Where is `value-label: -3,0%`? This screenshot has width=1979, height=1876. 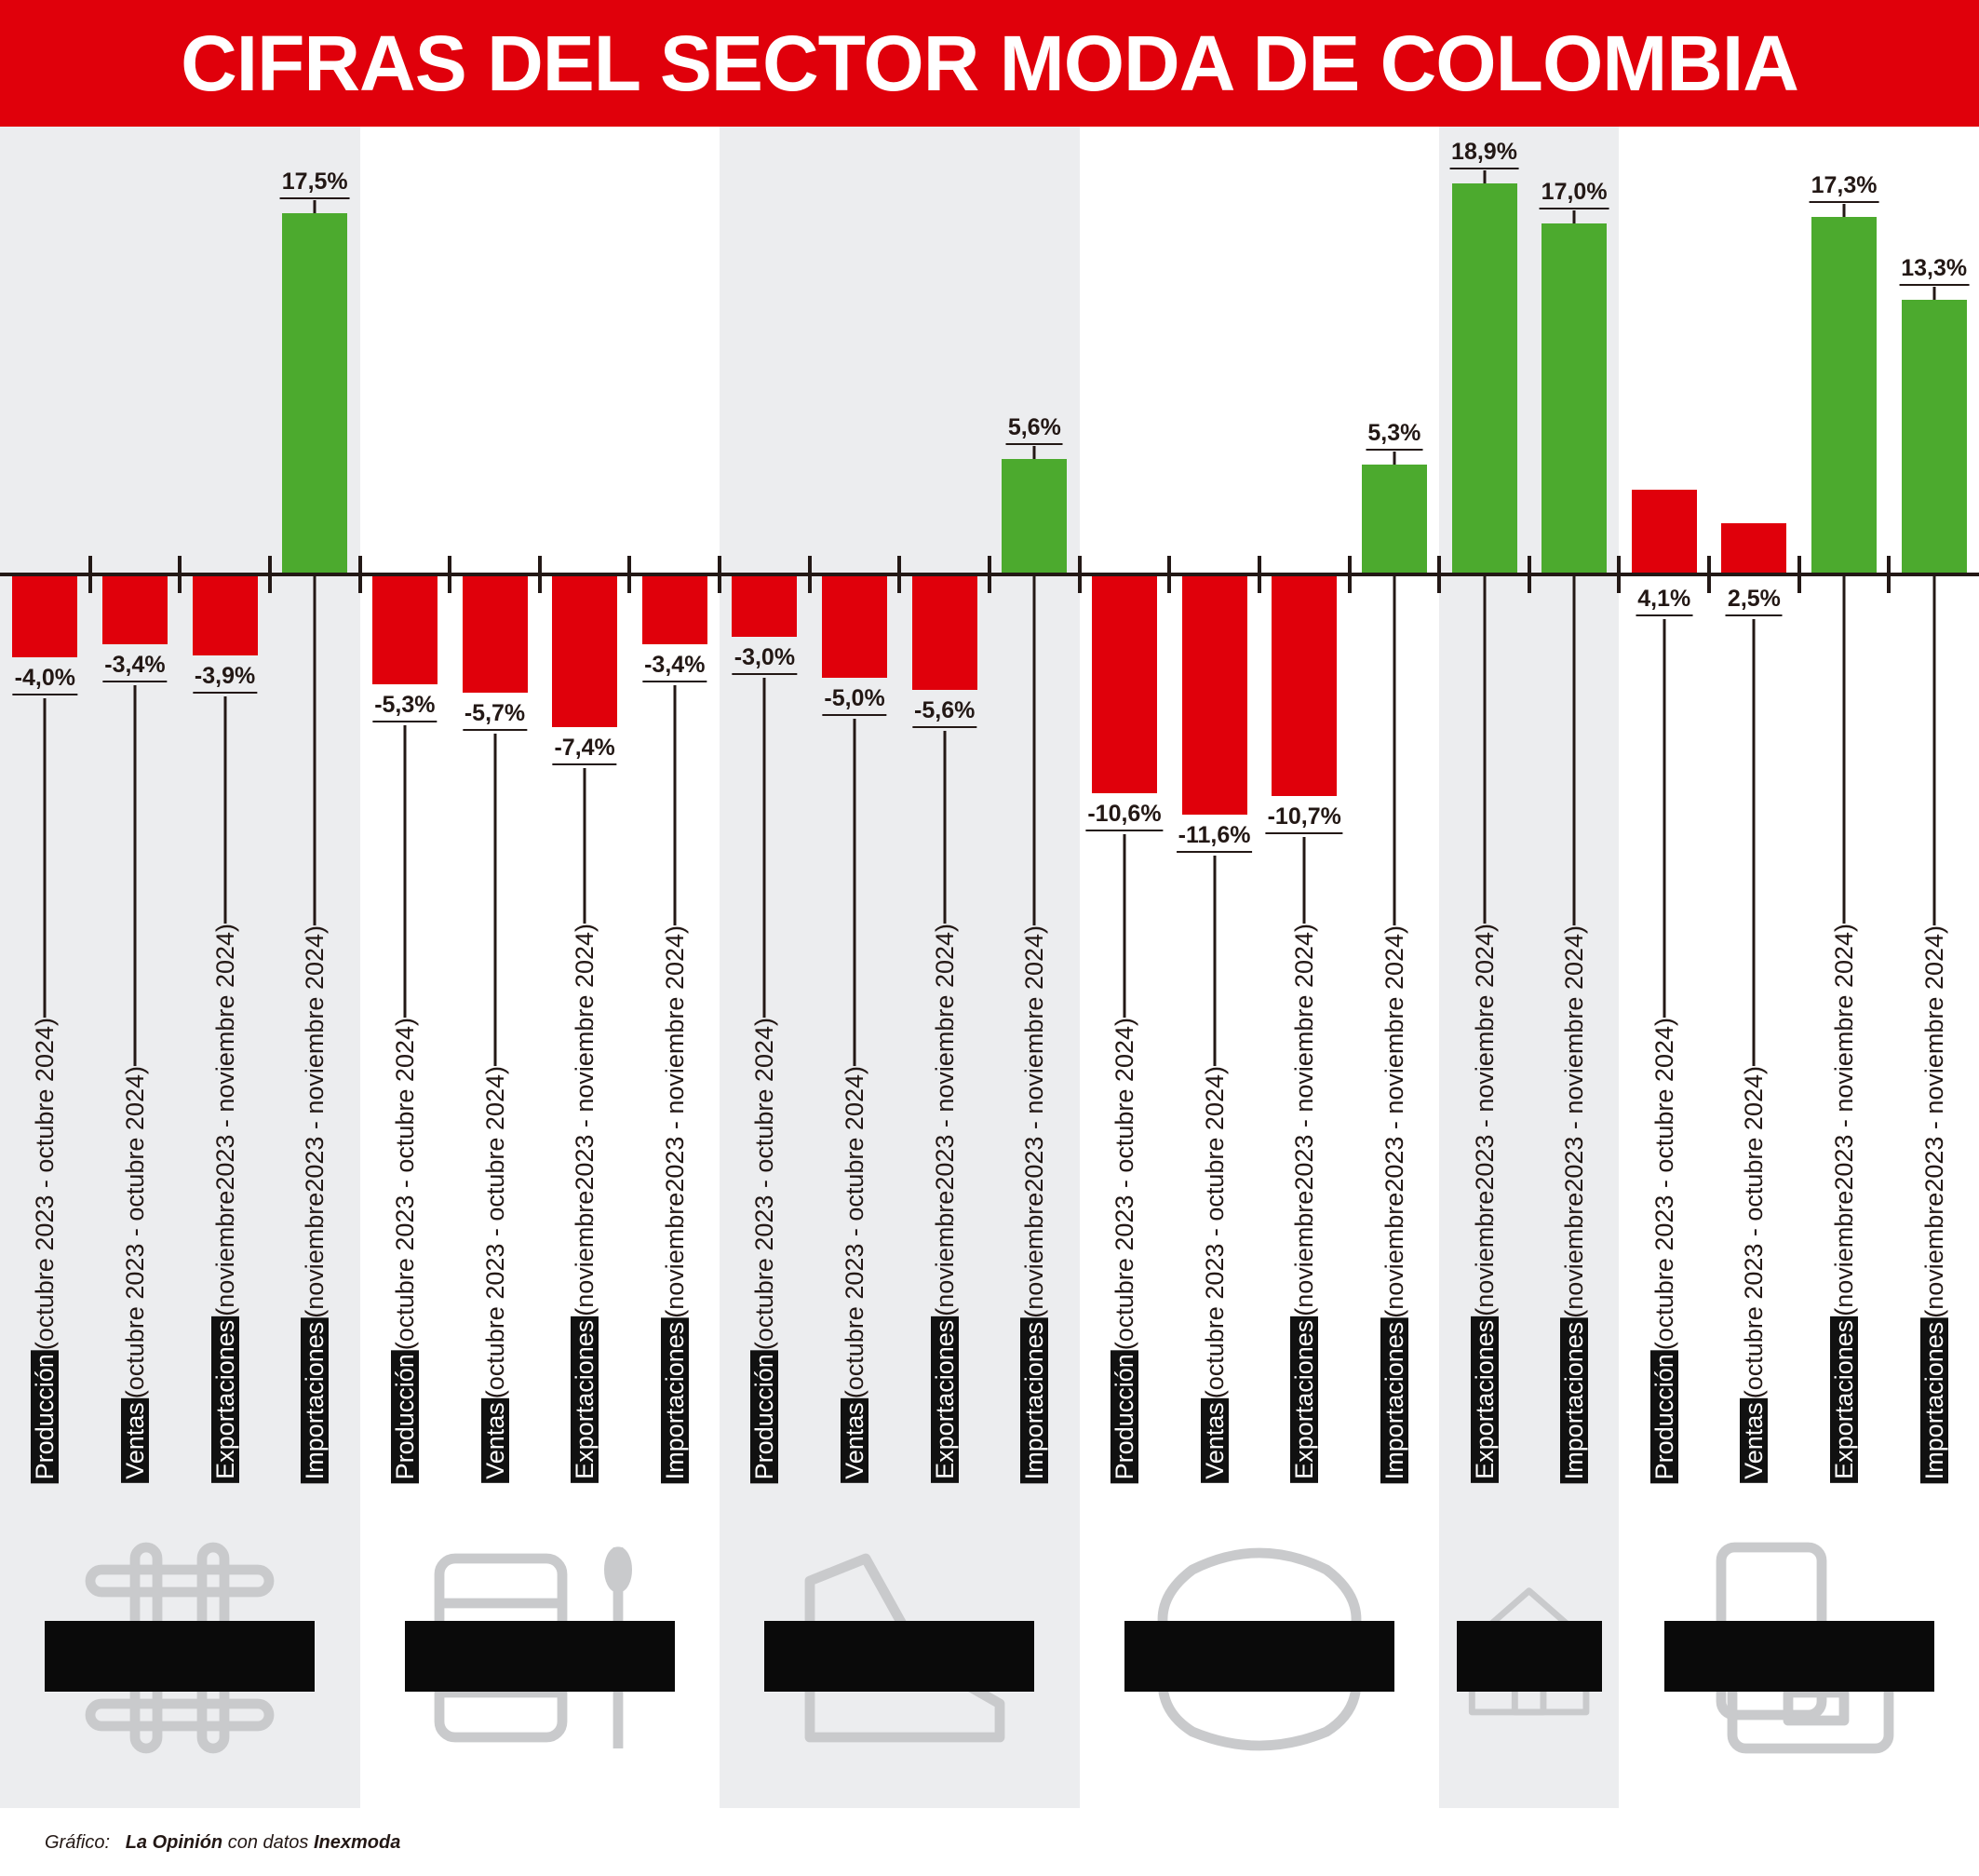 value-label: -3,0% is located at coordinates (765, 659).